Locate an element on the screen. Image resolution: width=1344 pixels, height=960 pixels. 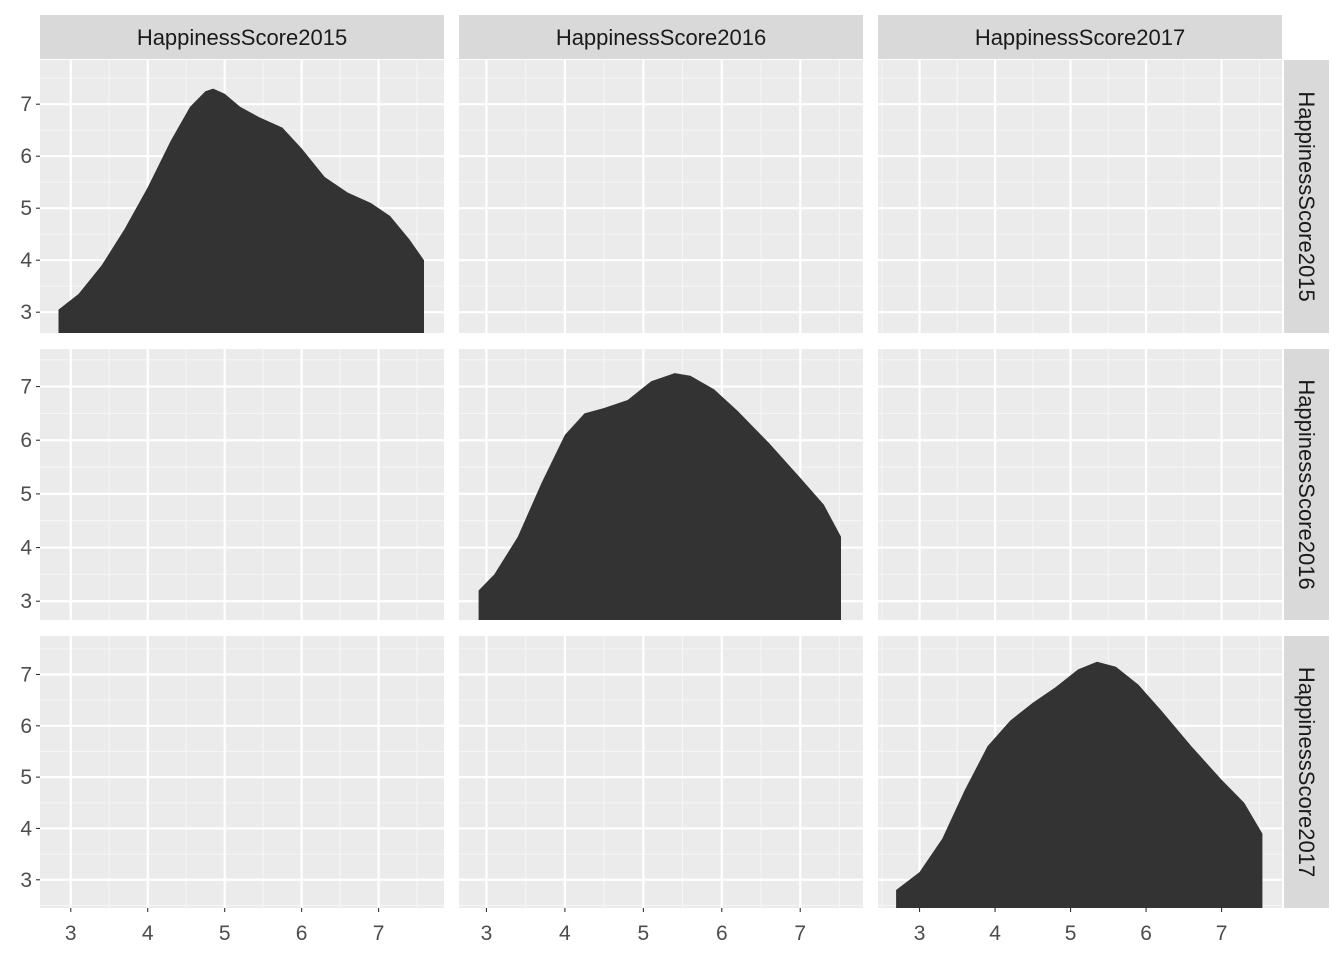
panel-r1-c1 is located at coordinates (242, 196).